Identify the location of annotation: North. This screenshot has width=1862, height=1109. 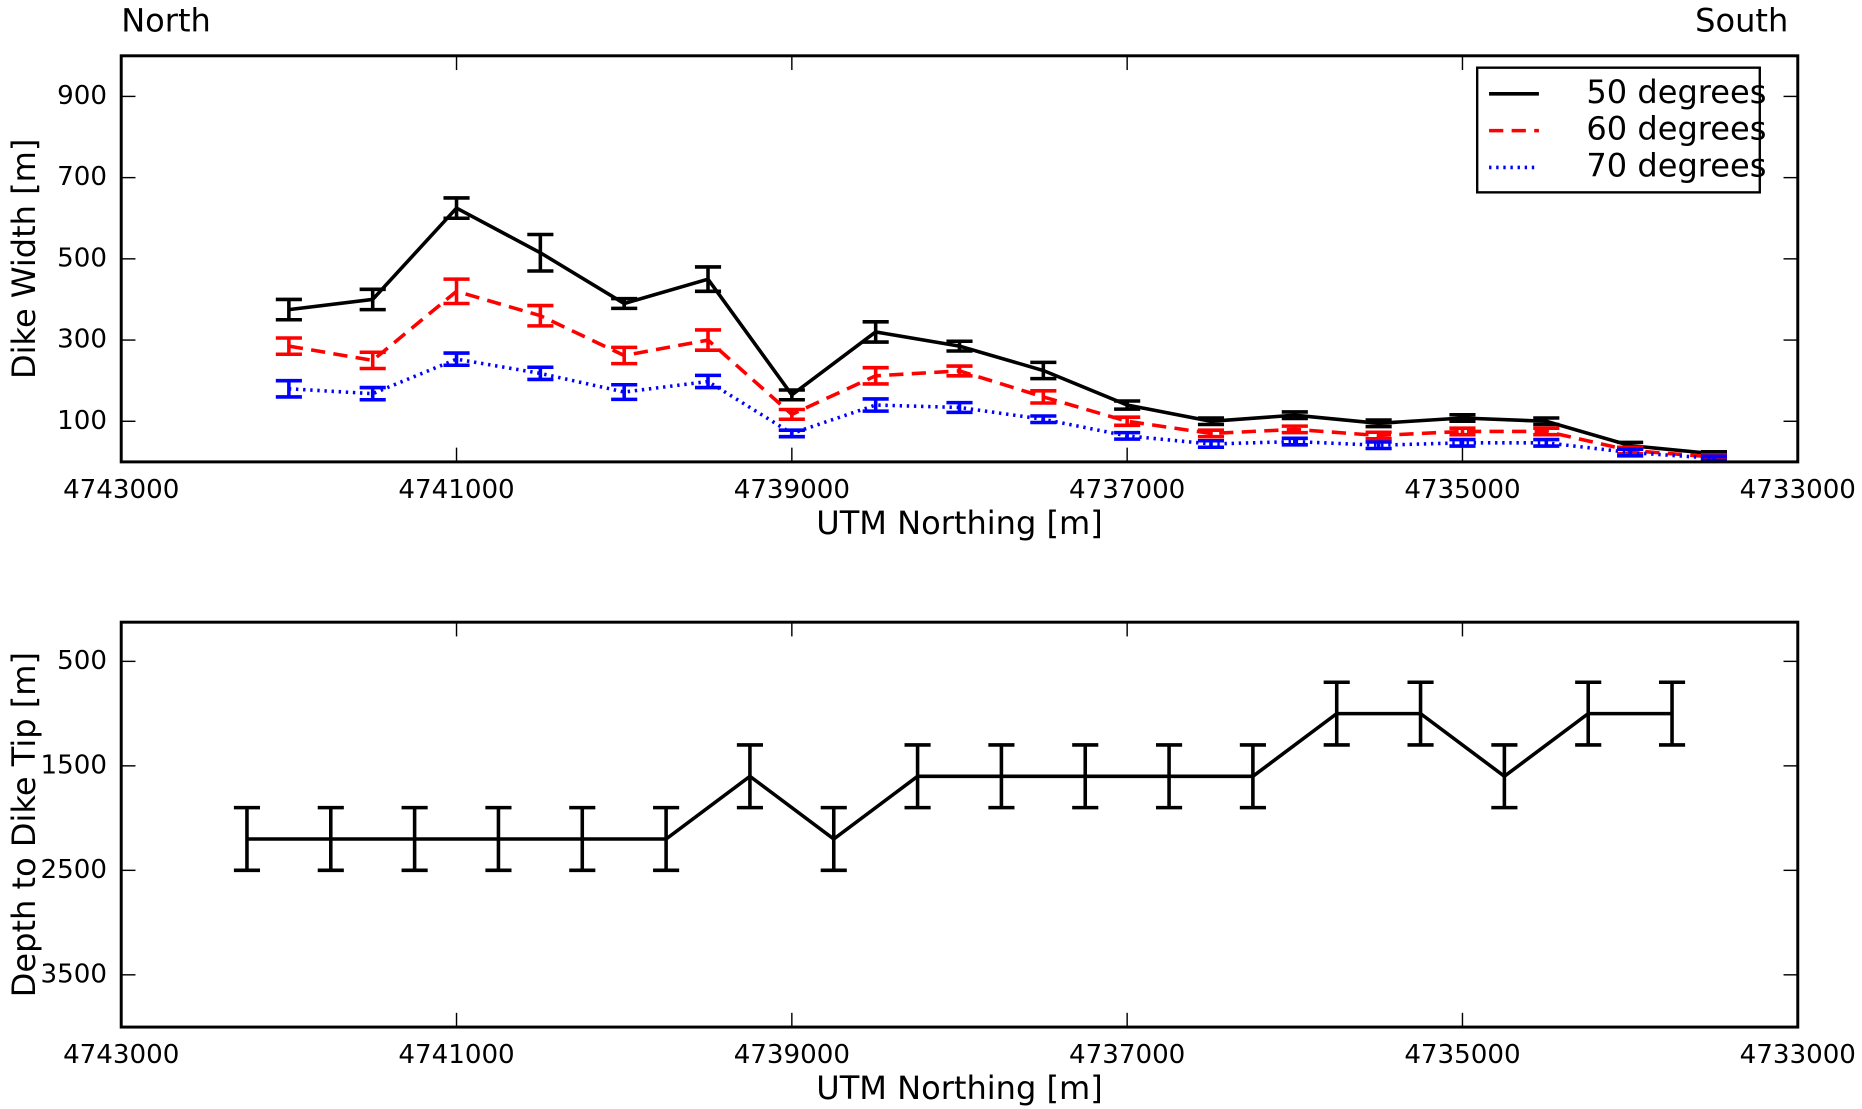
(166, 21).